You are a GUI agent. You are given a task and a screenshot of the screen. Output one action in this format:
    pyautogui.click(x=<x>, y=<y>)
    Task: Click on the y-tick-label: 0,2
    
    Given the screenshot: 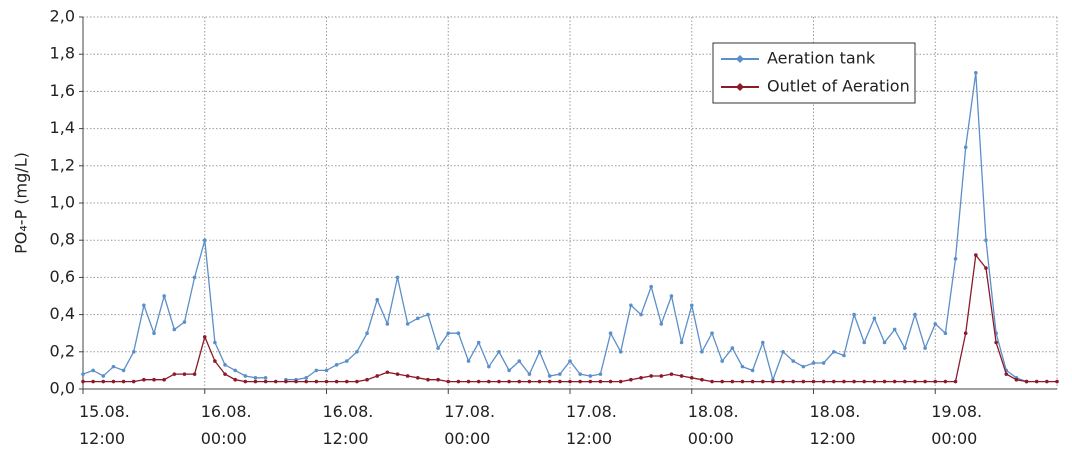 What is the action you would take?
    pyautogui.click(x=62, y=350)
    